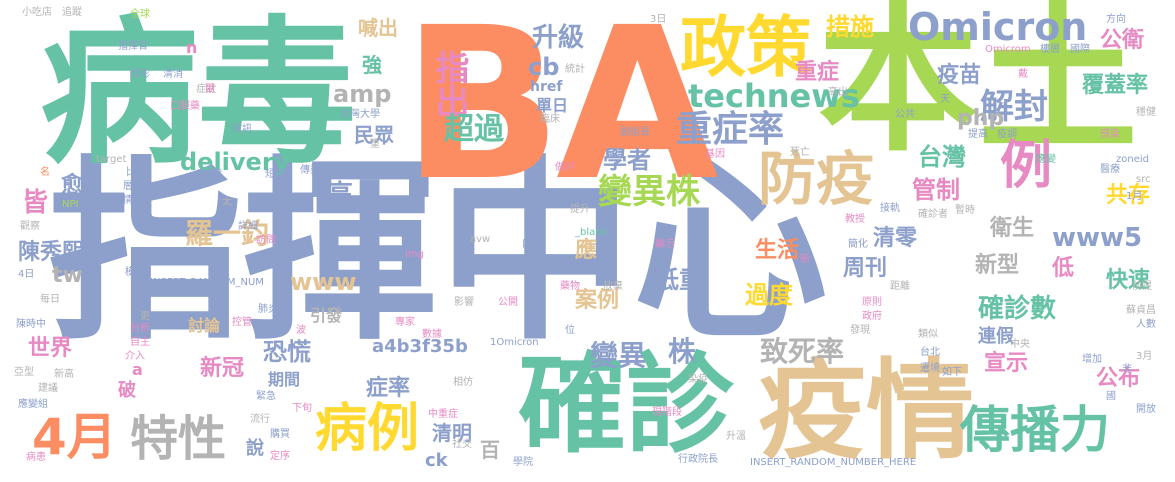 The height and width of the screenshot is (482, 1175). Describe the element at coordinates (658, 19) in the screenshot. I see `word-cloud-word: 3日` at that location.